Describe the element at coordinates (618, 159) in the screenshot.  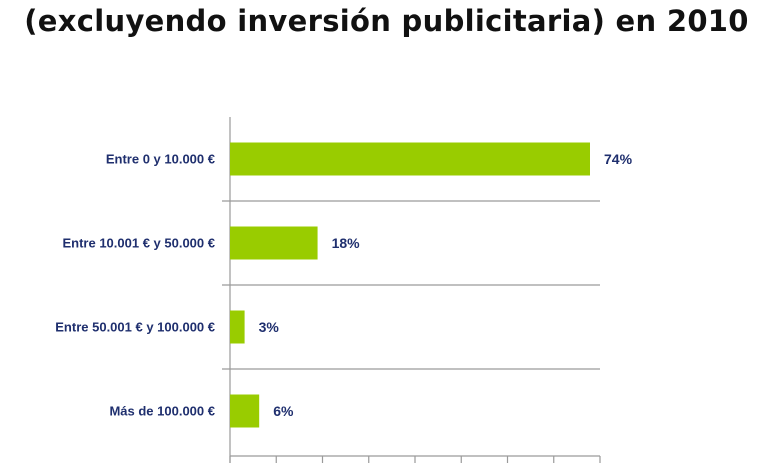
I see `data-label: 74%` at that location.